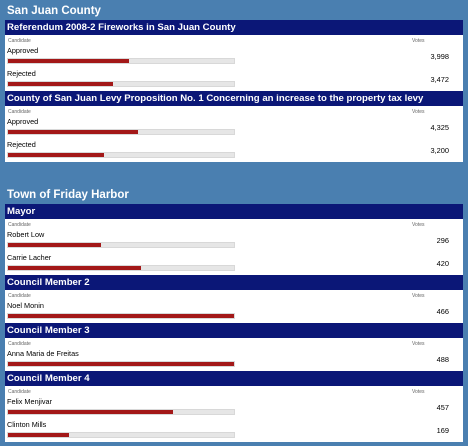  I want to click on vote-count: 3,998, so click(440, 56).